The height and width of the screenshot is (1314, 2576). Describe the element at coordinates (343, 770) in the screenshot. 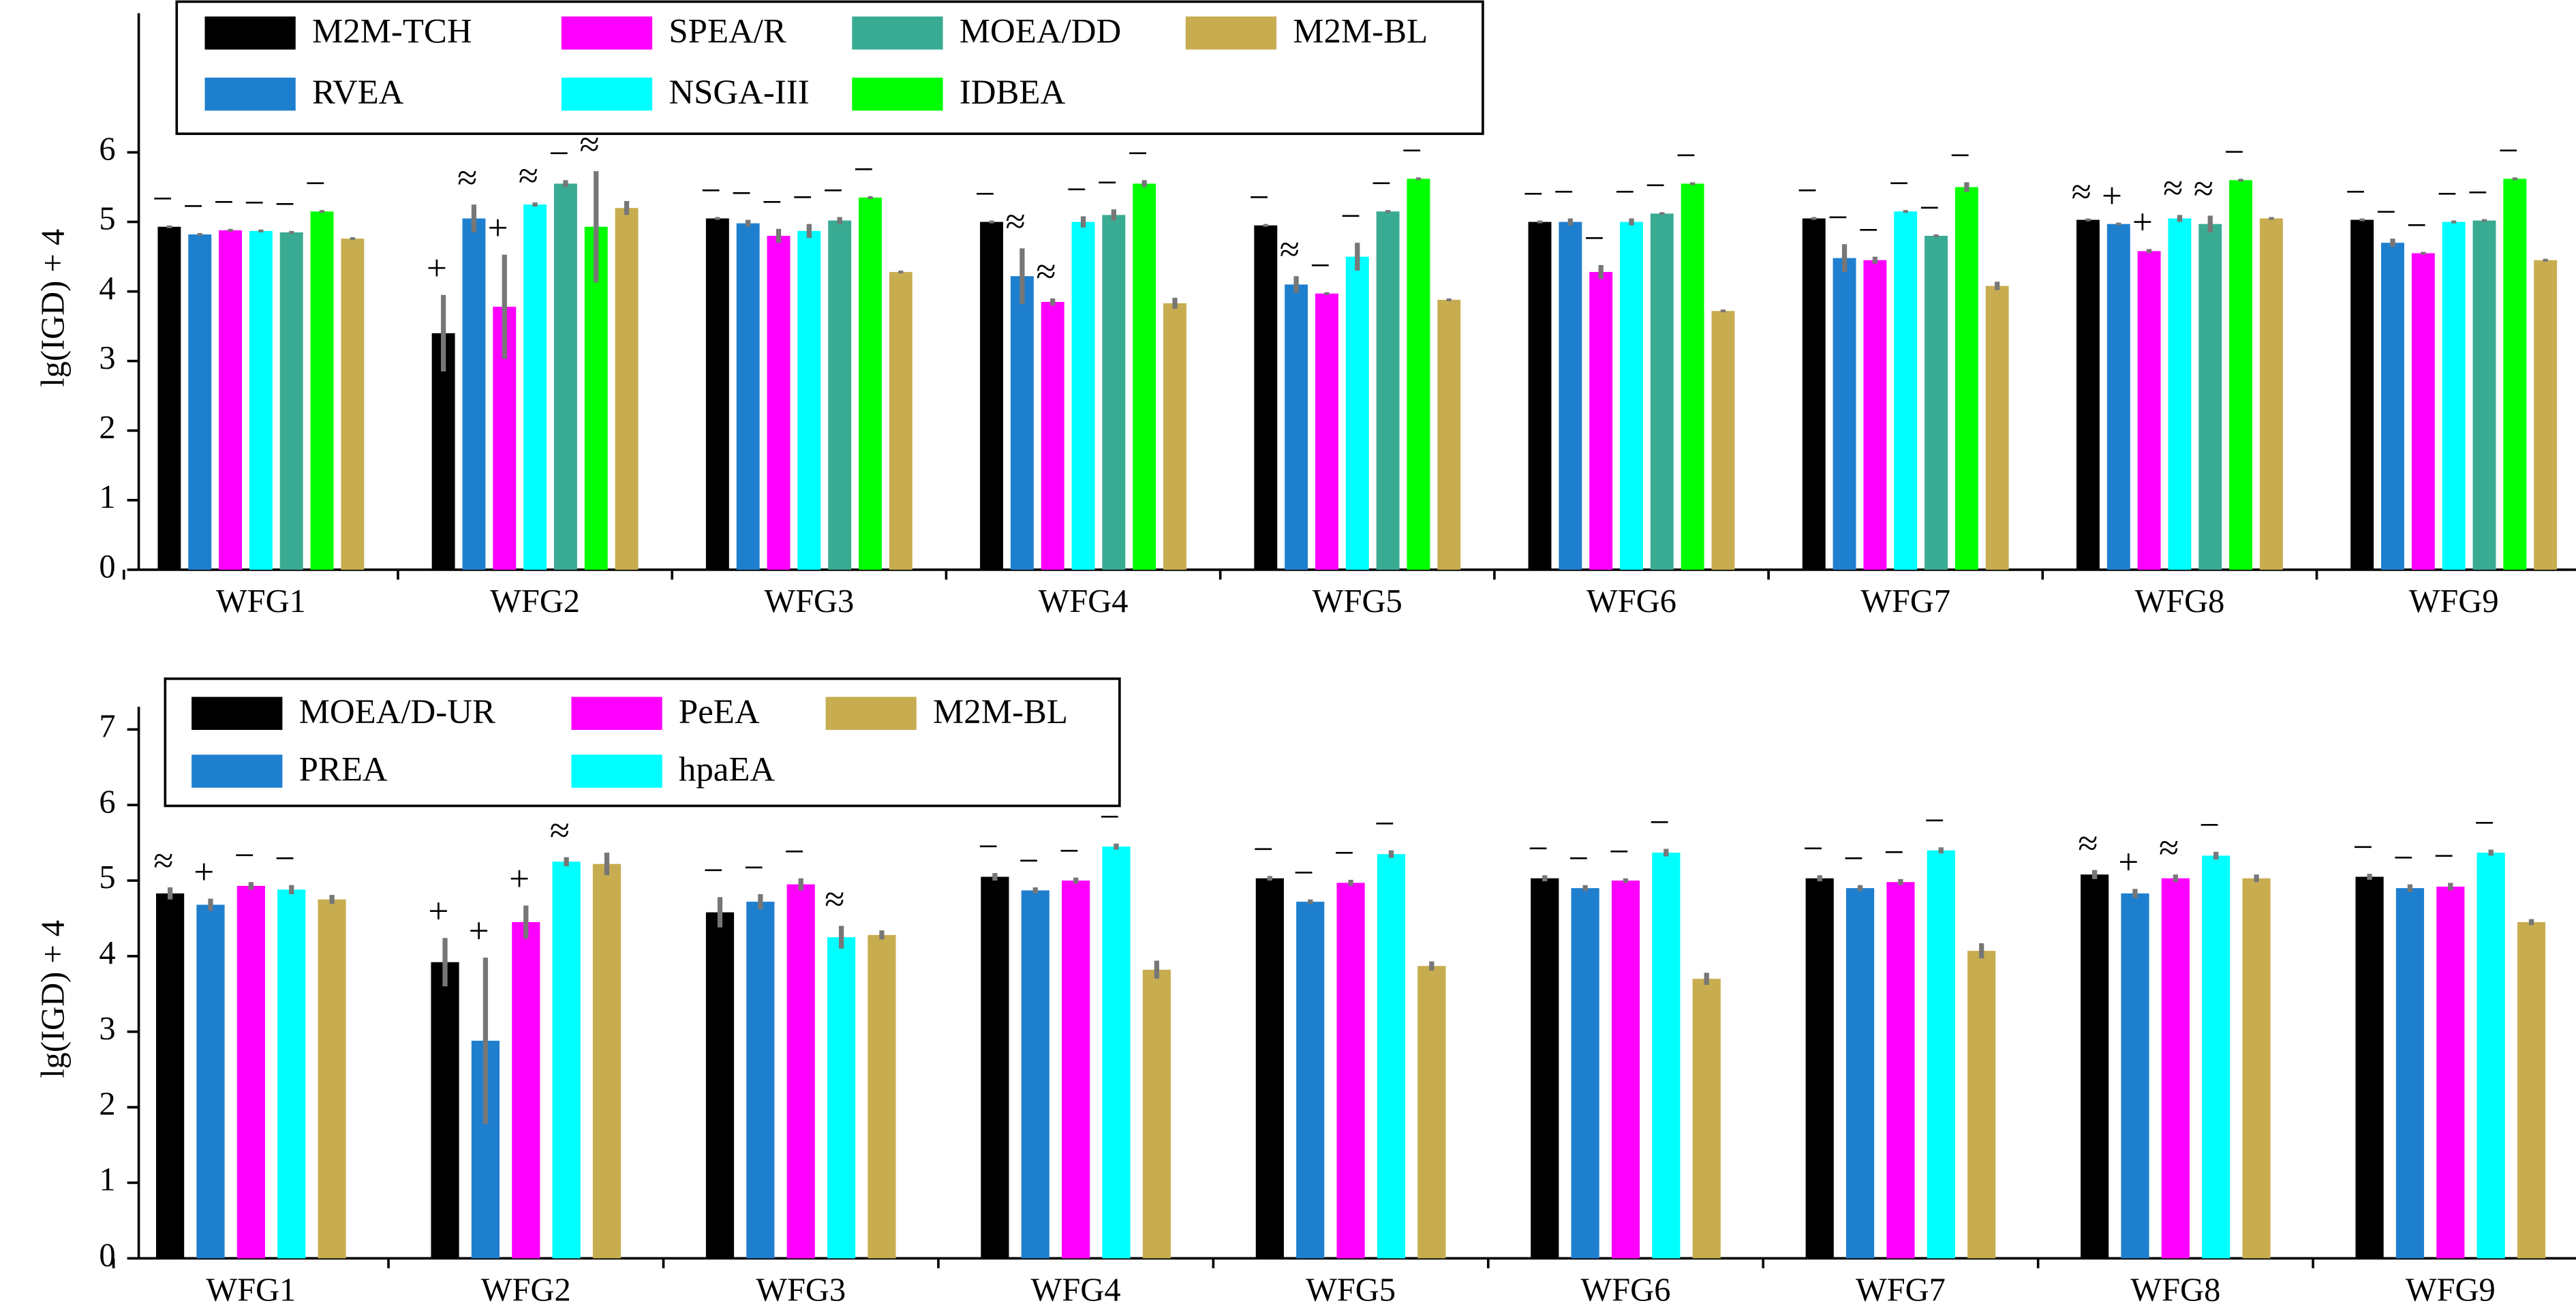

I see `legend-label: PREA` at that location.